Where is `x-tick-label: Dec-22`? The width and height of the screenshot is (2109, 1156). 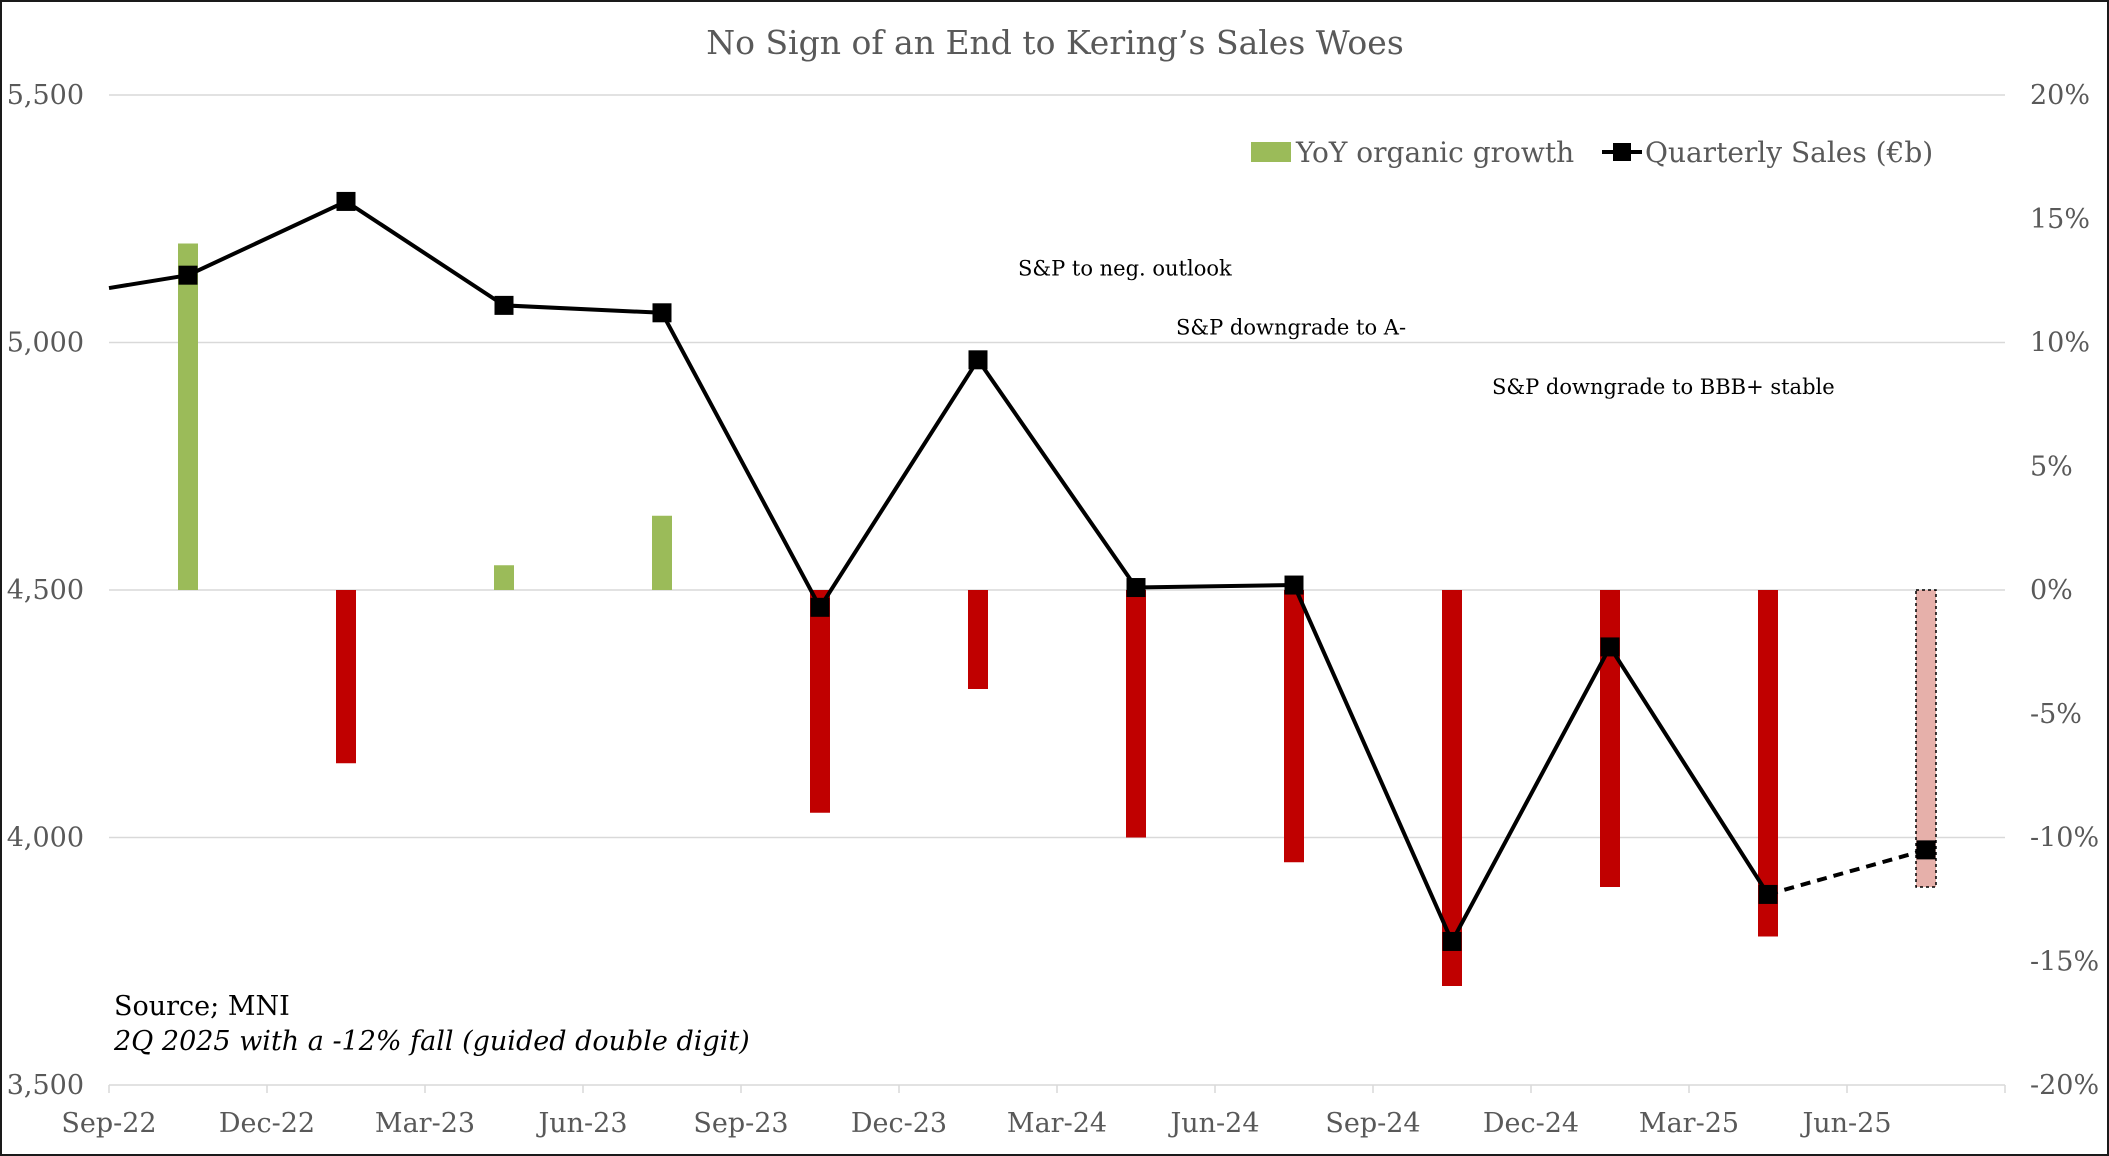
x-tick-label: Dec-22 is located at coordinates (267, 1123).